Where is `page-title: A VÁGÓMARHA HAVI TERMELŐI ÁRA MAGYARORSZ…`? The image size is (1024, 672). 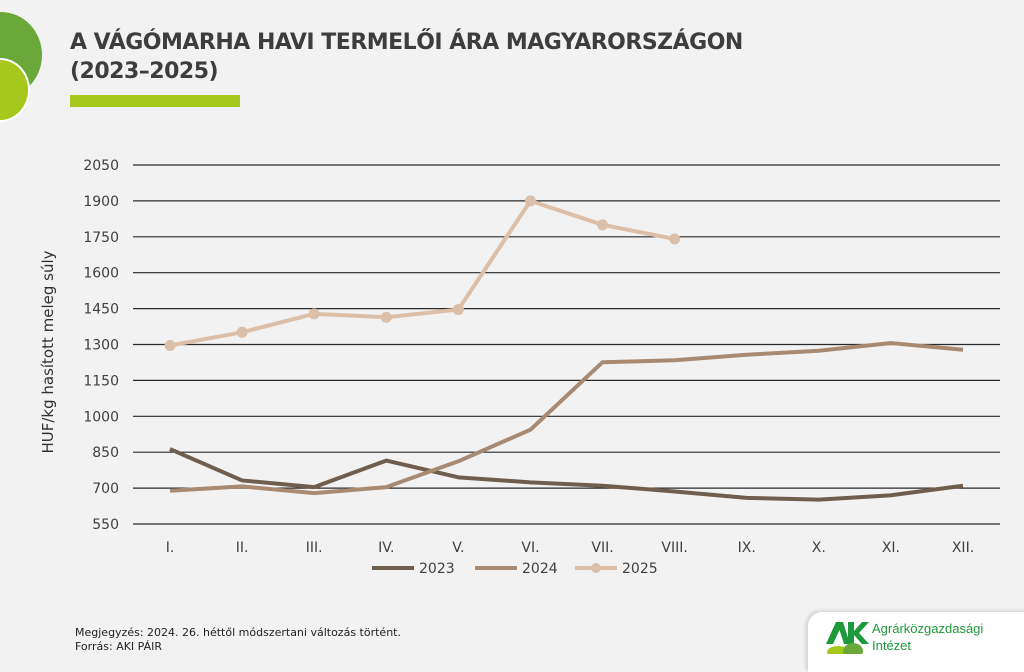 page-title: A VÁGÓMARHA HAVI TERMELŐI ÁRA MAGYARORSZ… is located at coordinates (406, 57).